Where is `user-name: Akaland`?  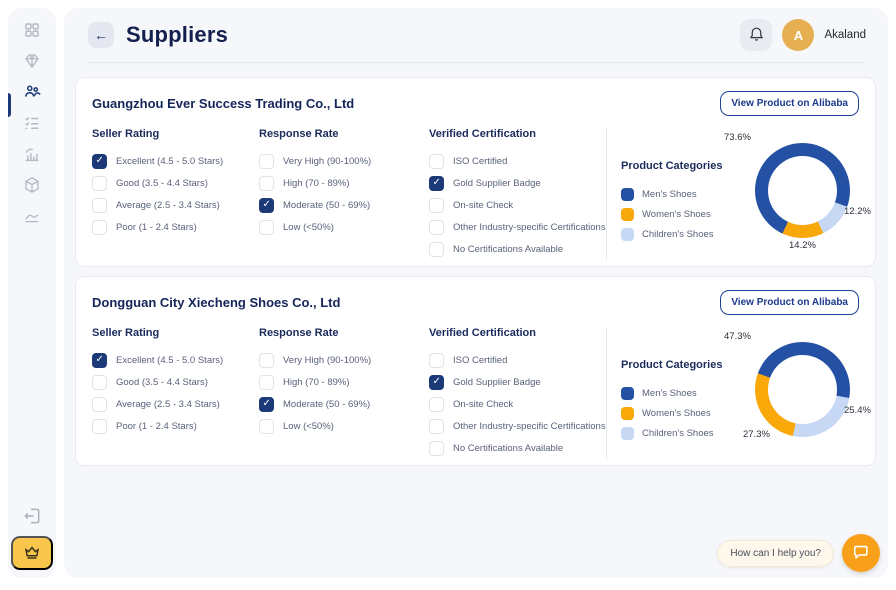
user-name: Akaland is located at coordinates (845, 35).